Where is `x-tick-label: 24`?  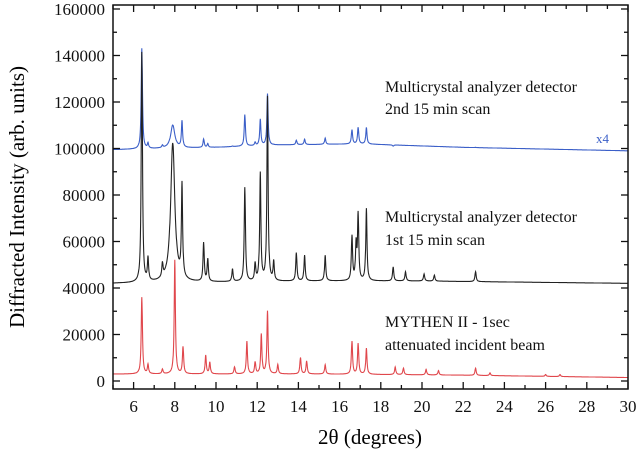 x-tick-label: 24 is located at coordinates (505, 406).